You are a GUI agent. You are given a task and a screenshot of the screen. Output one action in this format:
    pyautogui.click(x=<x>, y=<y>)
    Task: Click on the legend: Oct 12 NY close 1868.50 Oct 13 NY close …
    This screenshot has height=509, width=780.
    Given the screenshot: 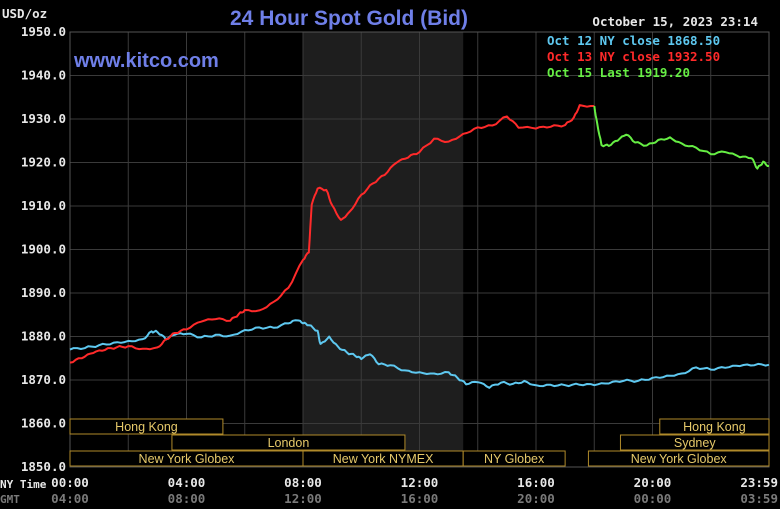 What is the action you would take?
    pyautogui.click(x=633, y=56)
    